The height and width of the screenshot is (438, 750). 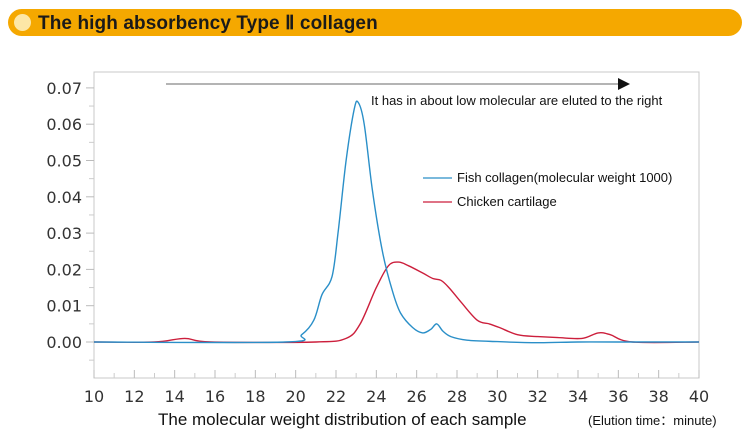 I want to click on x-tick-label: 16, so click(x=215, y=396).